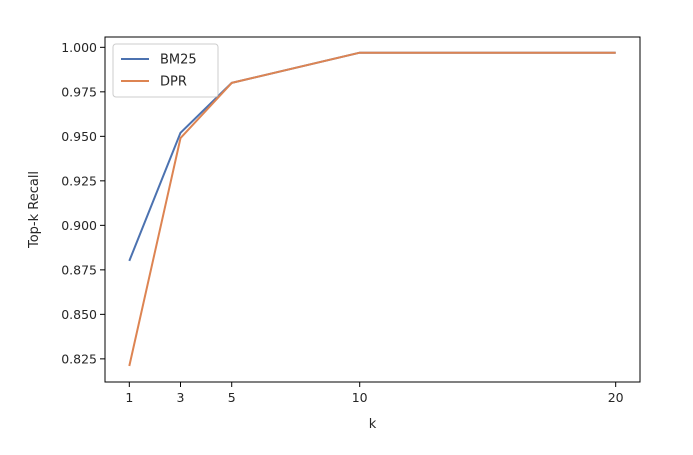  What do you see at coordinates (79, 180) in the screenshot?
I see `y-tick-label: 0.925` at bounding box center [79, 180].